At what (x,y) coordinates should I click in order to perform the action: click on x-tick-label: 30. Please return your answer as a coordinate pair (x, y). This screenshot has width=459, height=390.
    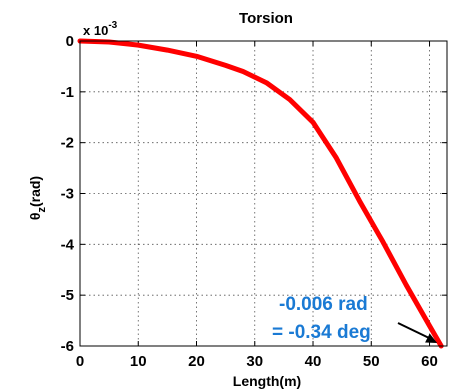
    Looking at the image, I should click on (254, 361).